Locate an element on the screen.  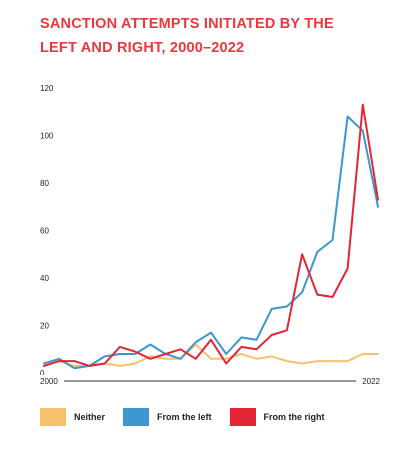
legend-label-from-the-left: From the left is located at coordinates (184, 417).